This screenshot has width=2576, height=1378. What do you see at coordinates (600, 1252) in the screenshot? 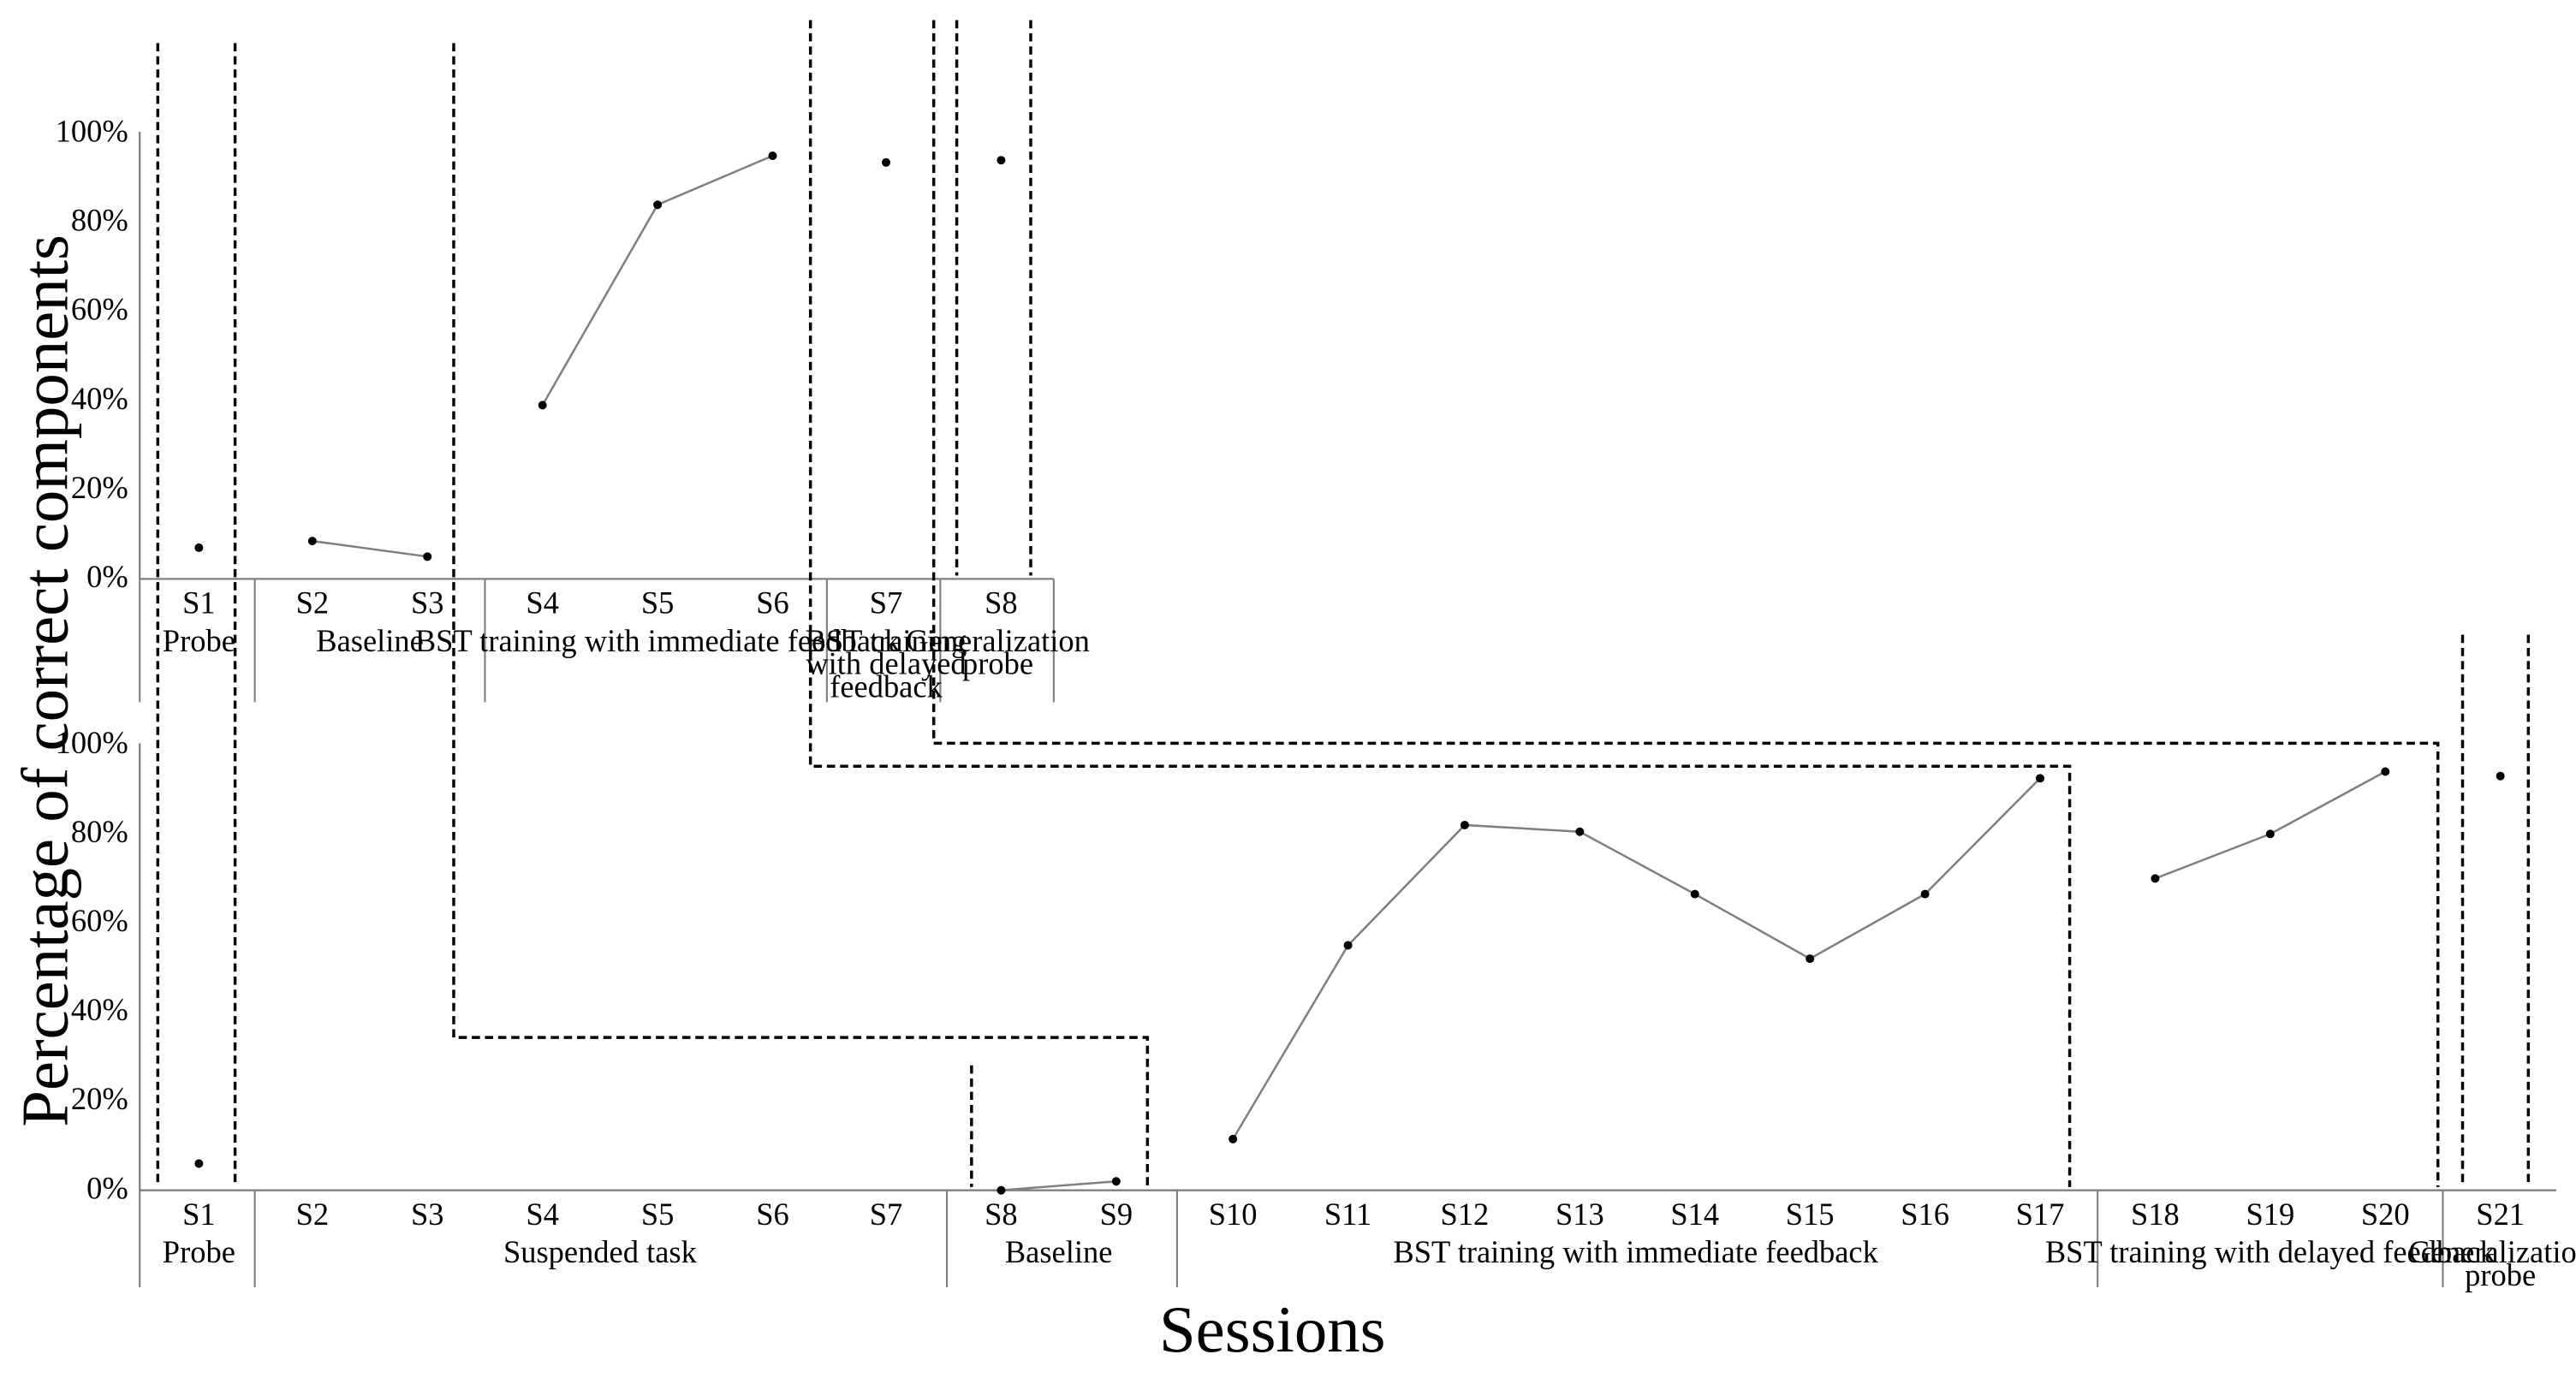
I see `phase-label: Suspended task` at bounding box center [600, 1252].